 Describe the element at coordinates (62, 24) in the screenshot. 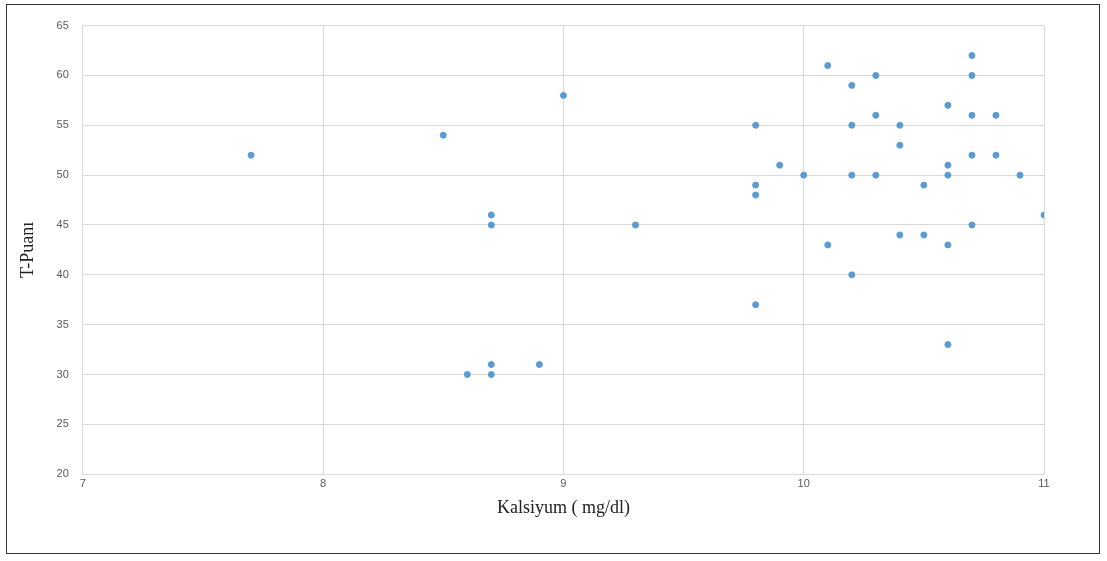

I see `y-tick-label: 65` at that location.